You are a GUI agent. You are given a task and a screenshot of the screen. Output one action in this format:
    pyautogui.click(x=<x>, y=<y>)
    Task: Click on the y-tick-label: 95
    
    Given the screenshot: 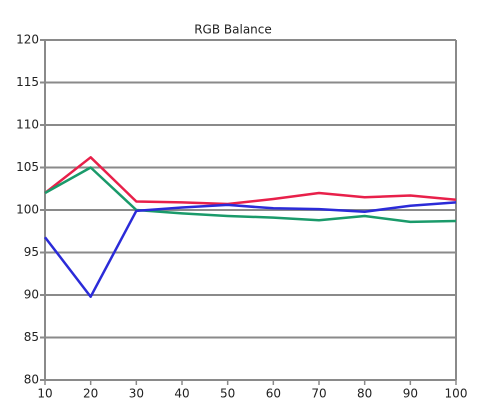 What is the action you would take?
    pyautogui.click(x=31, y=252)
    